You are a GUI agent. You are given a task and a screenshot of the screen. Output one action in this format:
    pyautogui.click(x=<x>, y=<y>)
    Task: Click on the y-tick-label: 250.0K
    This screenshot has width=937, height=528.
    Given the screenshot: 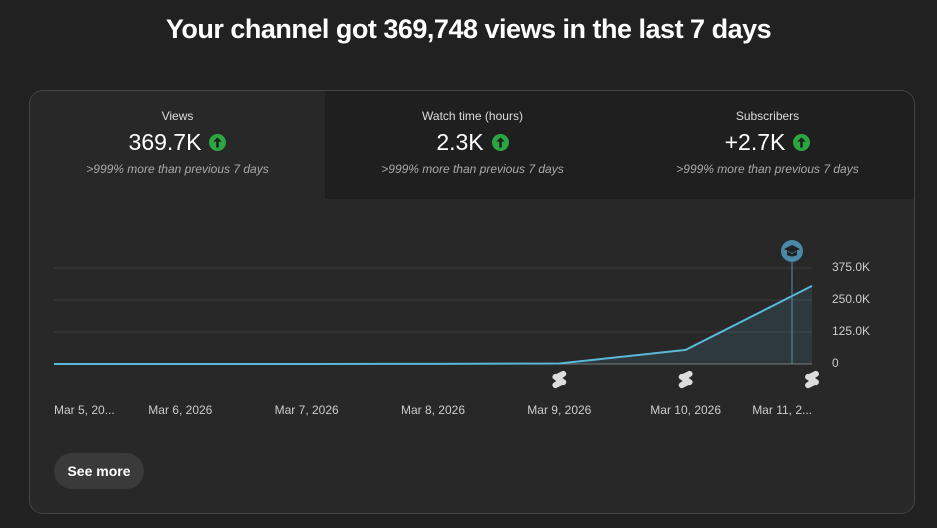 What is the action you would take?
    pyautogui.click(x=851, y=299)
    